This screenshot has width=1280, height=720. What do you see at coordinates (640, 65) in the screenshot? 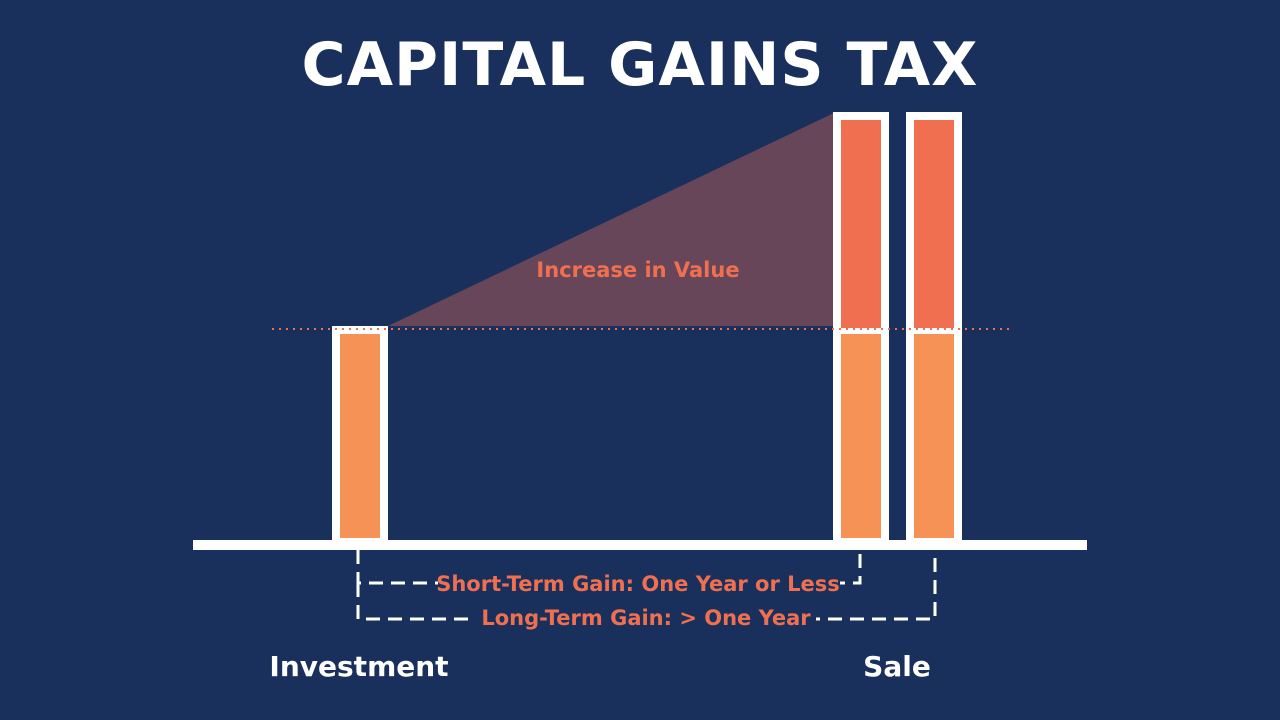
I see `page-title: CAPITAL GAINS TAX` at bounding box center [640, 65].